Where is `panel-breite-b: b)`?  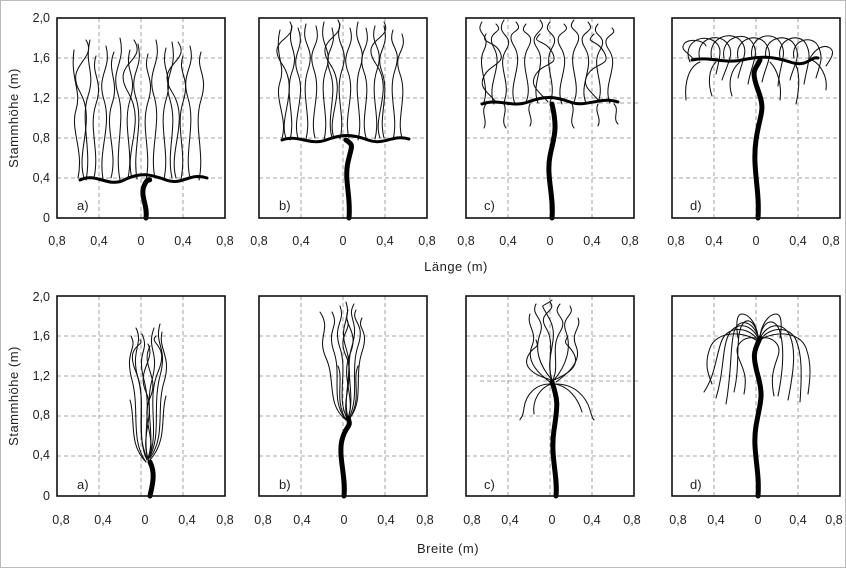
panel-breite-b: b) is located at coordinates (343, 397).